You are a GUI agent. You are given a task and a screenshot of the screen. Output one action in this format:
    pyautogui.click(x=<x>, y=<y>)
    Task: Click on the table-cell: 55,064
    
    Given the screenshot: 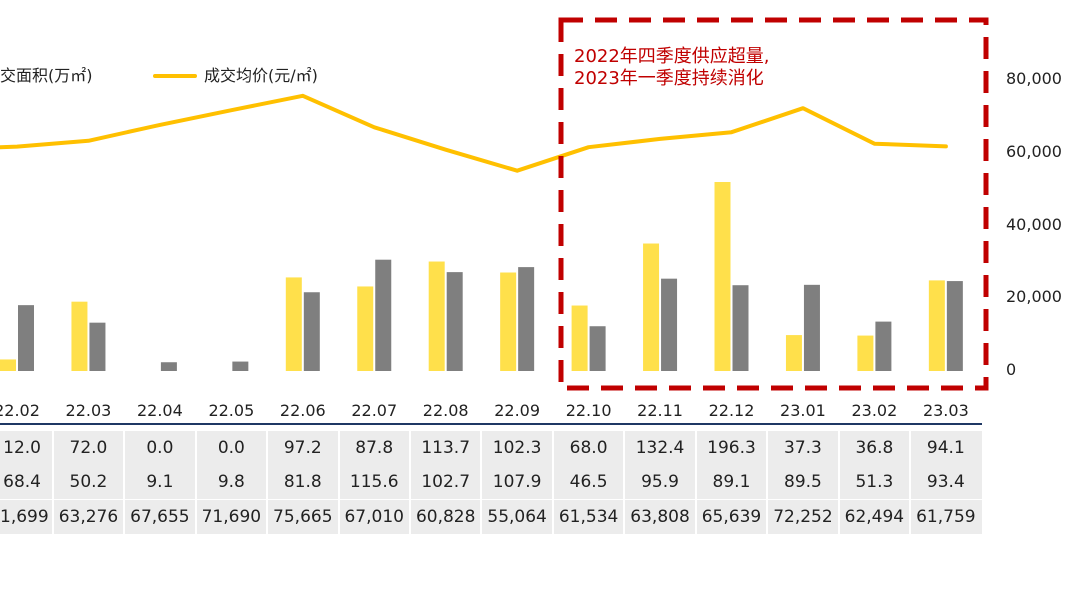 What is the action you would take?
    pyautogui.click(x=517, y=517)
    